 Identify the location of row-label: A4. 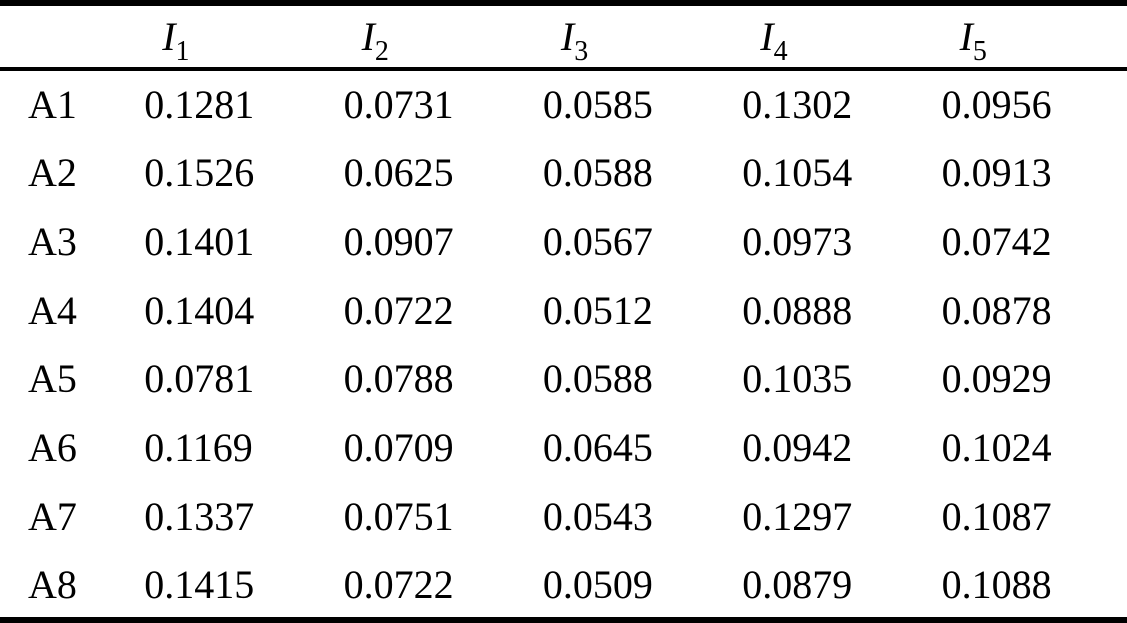
(52, 310).